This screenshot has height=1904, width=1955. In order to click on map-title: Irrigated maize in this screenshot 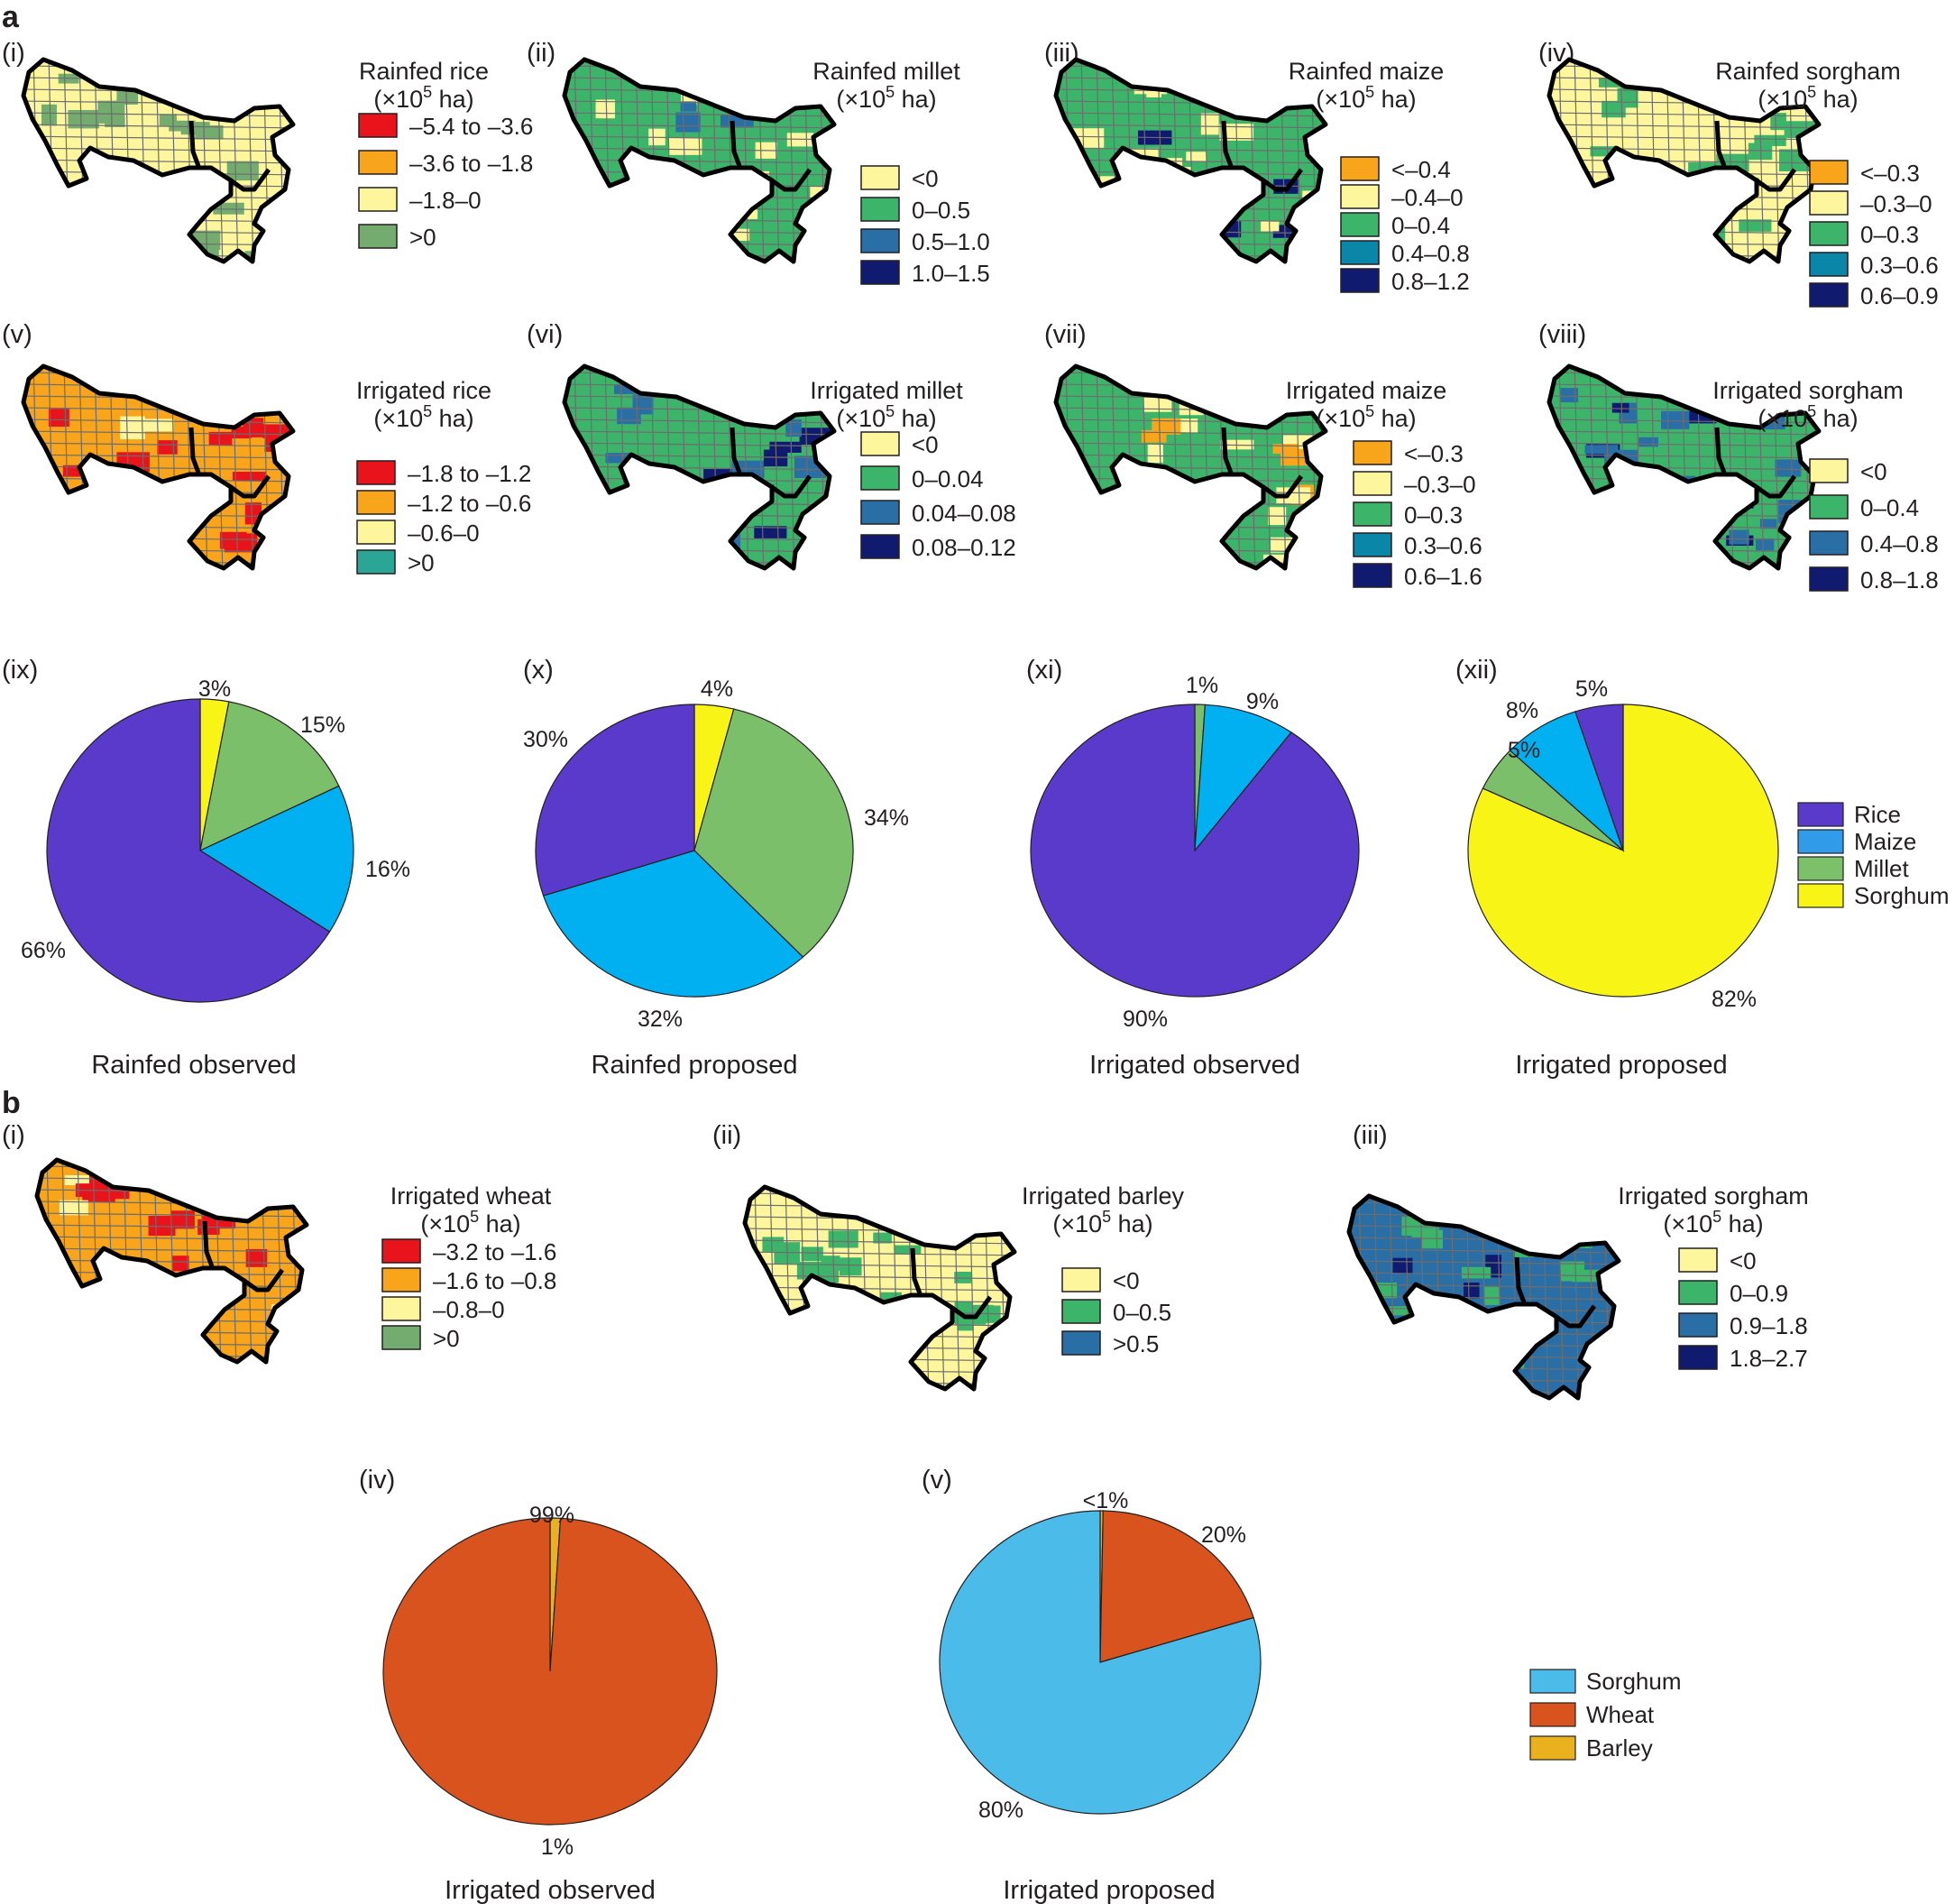, I will do `click(1366, 390)`.